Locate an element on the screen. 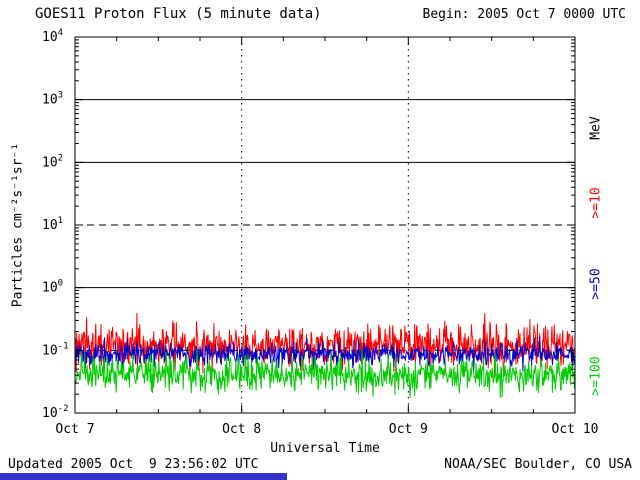  source-credit: NOAA/SEC Boulder, CO USA is located at coordinates (538, 464).